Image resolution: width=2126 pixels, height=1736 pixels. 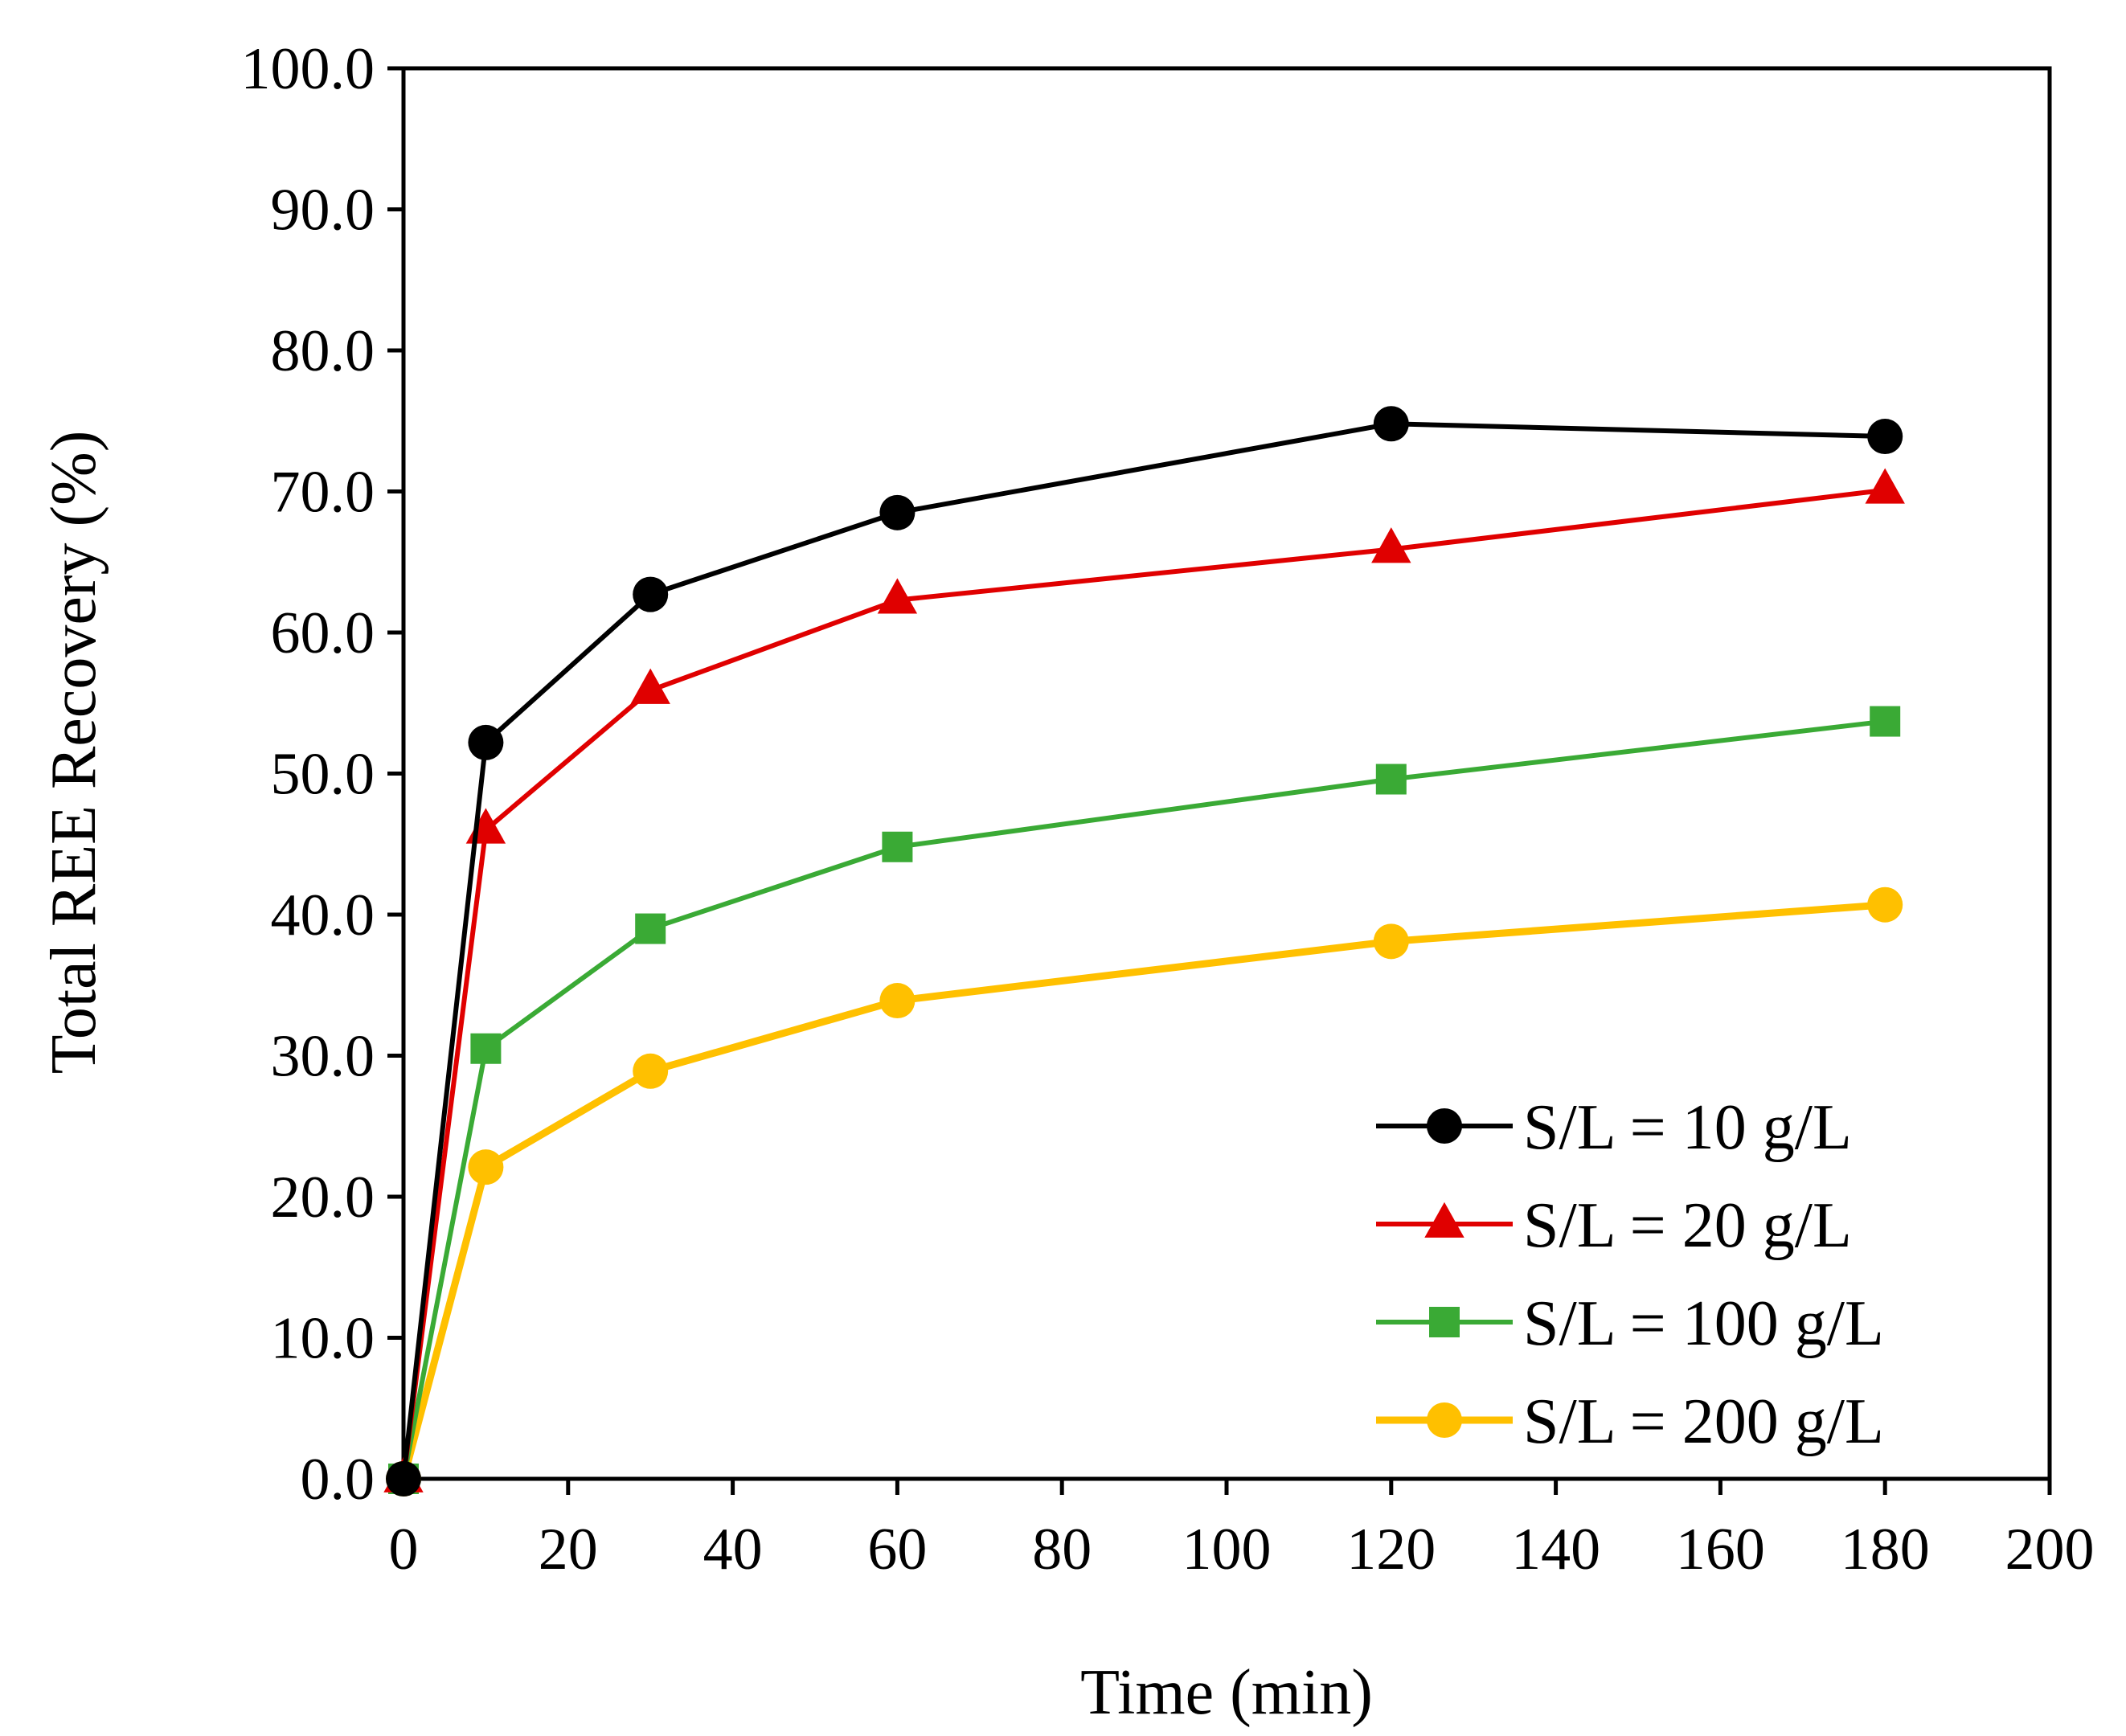 What do you see at coordinates (404, 1549) in the screenshot?
I see `x-tick-label: 0` at bounding box center [404, 1549].